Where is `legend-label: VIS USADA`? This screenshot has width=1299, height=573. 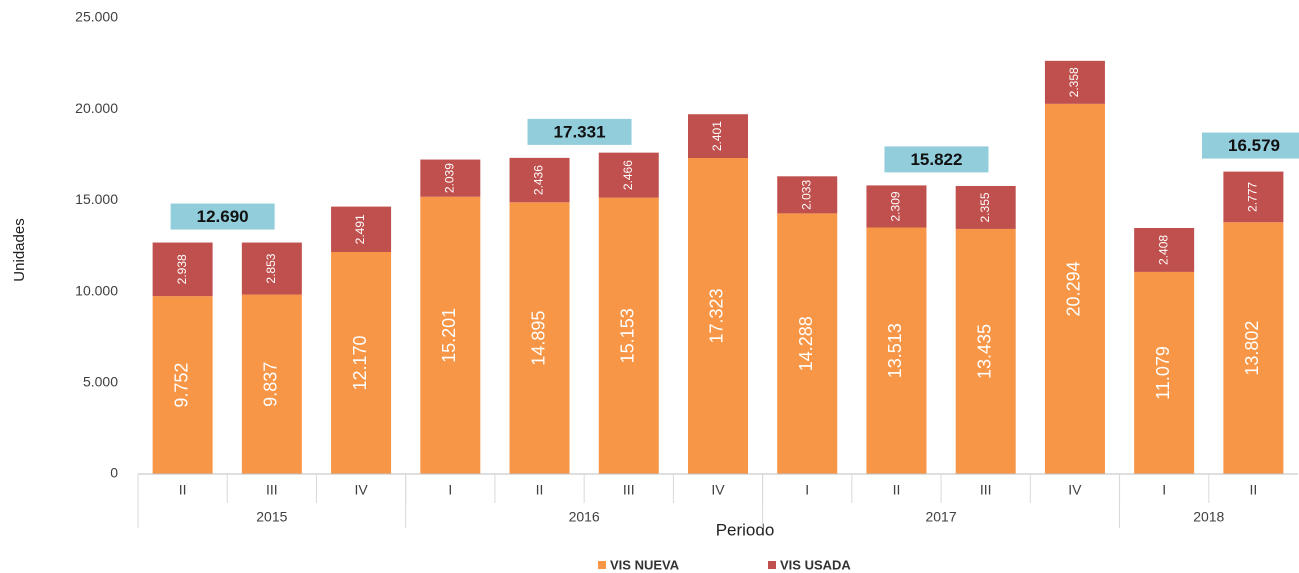
legend-label: VIS USADA is located at coordinates (815, 564).